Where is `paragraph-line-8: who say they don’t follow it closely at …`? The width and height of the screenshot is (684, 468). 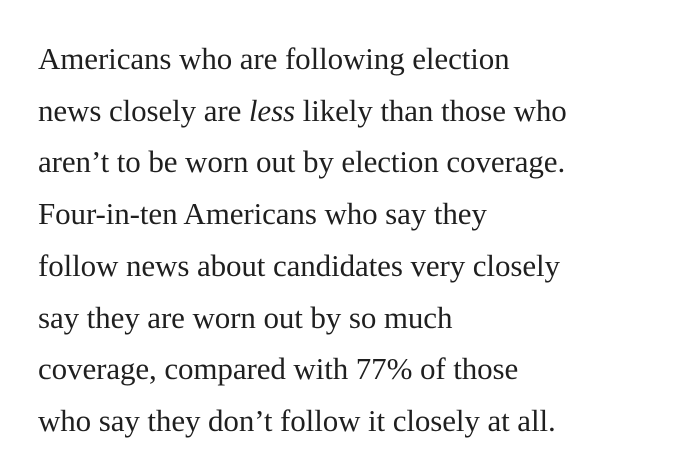
paragraph-line-8: who say they don’t follow it closely at … is located at coordinates (297, 420).